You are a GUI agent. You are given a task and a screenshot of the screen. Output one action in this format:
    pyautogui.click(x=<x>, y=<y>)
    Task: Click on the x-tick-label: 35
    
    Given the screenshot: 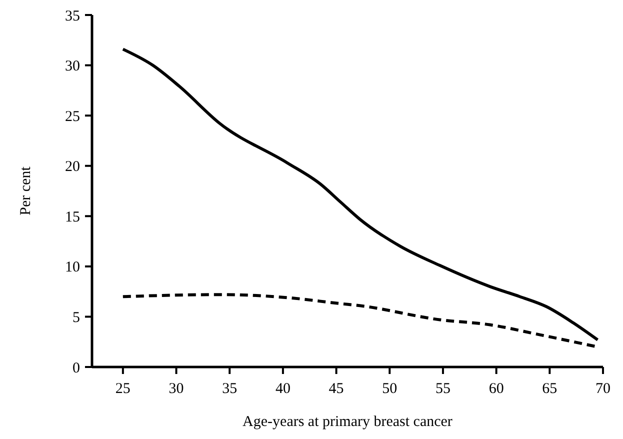 What is the action you would take?
    pyautogui.click(x=230, y=389)
    